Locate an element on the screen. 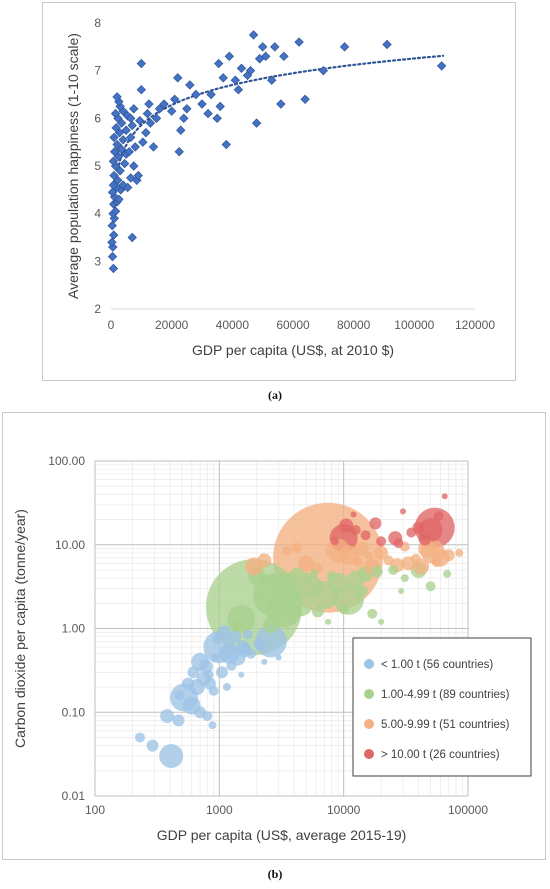 This screenshot has height=889, width=550. caption-b: (b) is located at coordinates (275, 874).